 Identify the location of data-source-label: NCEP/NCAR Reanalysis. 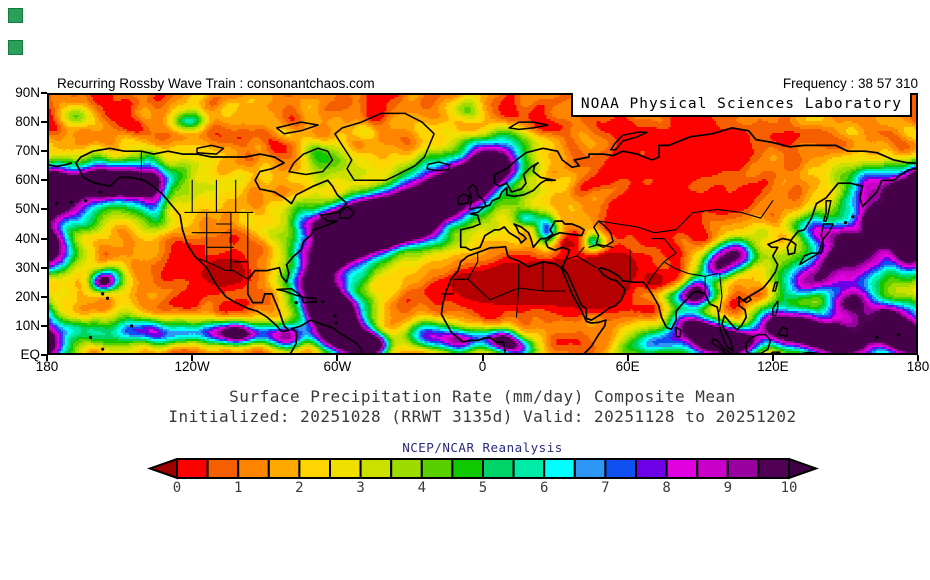
(482, 447).